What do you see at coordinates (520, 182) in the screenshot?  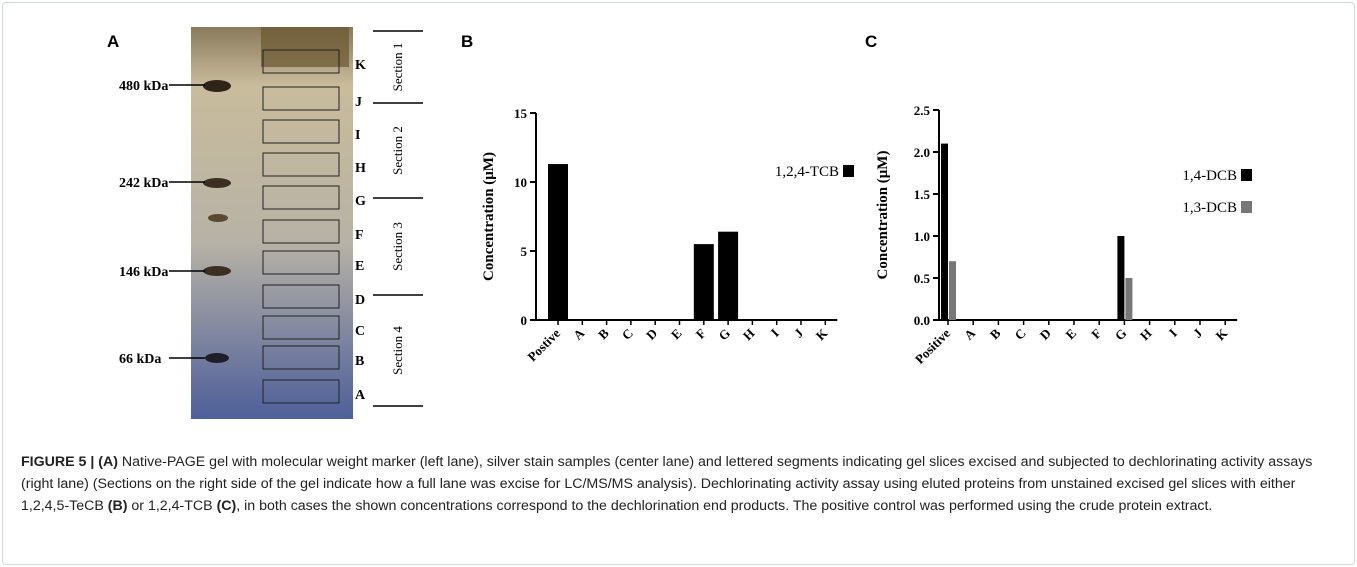 I see `y-tick-label: 10` at bounding box center [520, 182].